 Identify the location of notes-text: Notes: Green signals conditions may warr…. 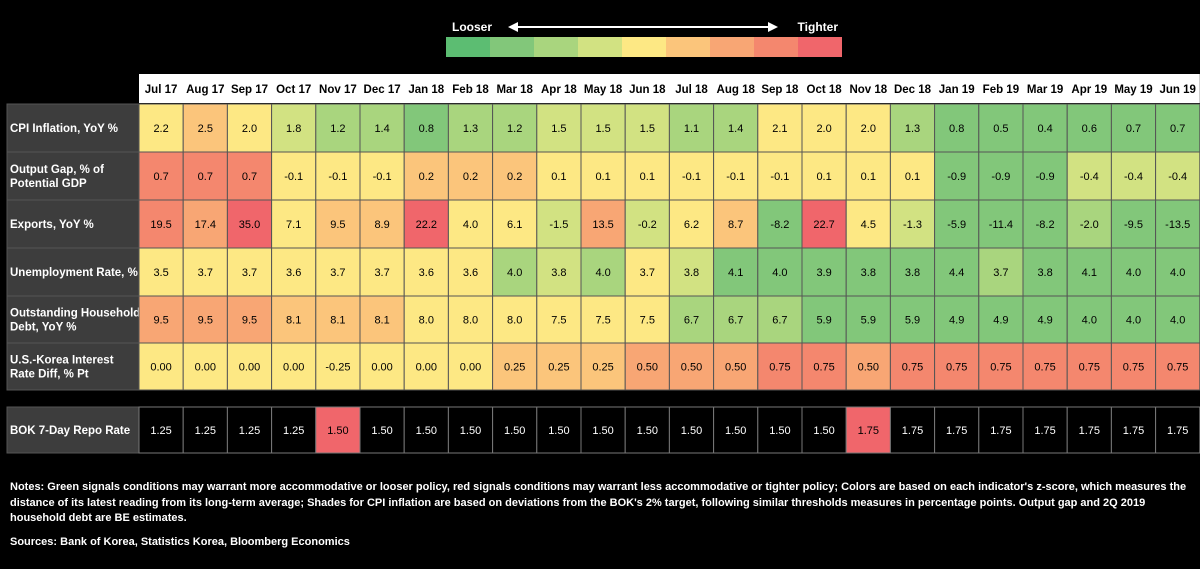
(598, 502).